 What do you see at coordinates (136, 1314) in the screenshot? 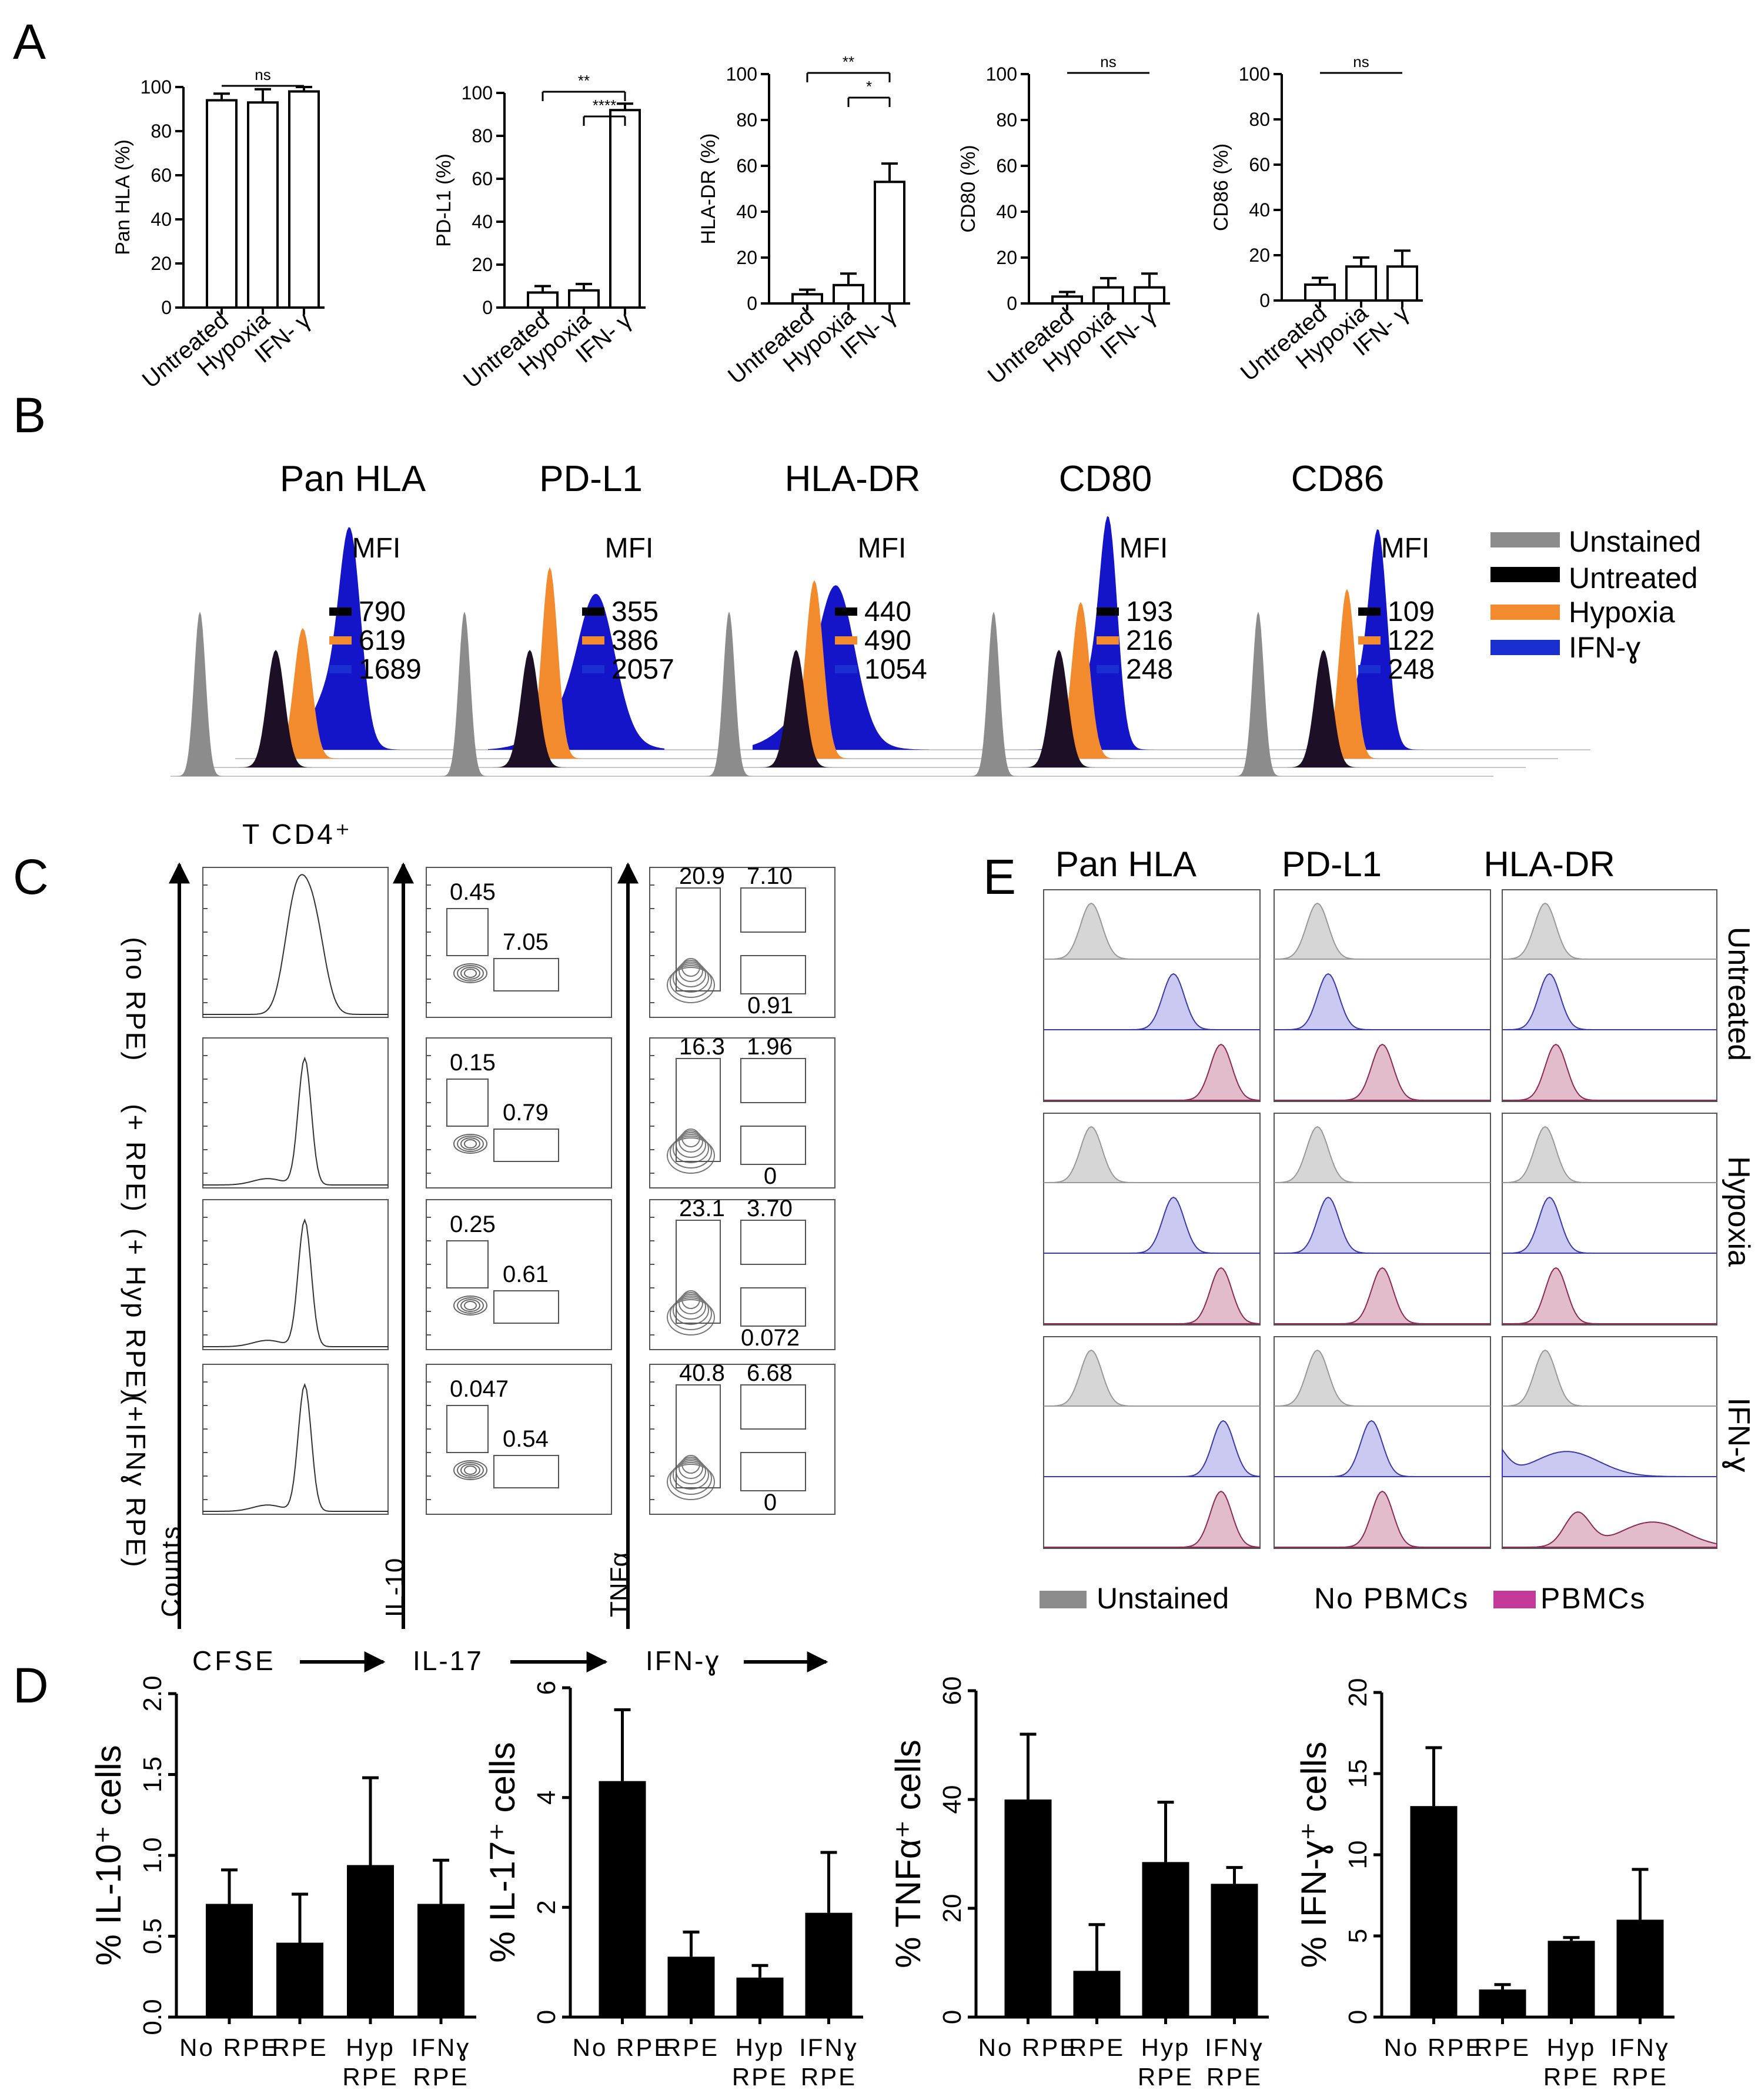
I see `row-label-hyp-rpe: (+ Hyp RPE)` at bounding box center [136, 1314].